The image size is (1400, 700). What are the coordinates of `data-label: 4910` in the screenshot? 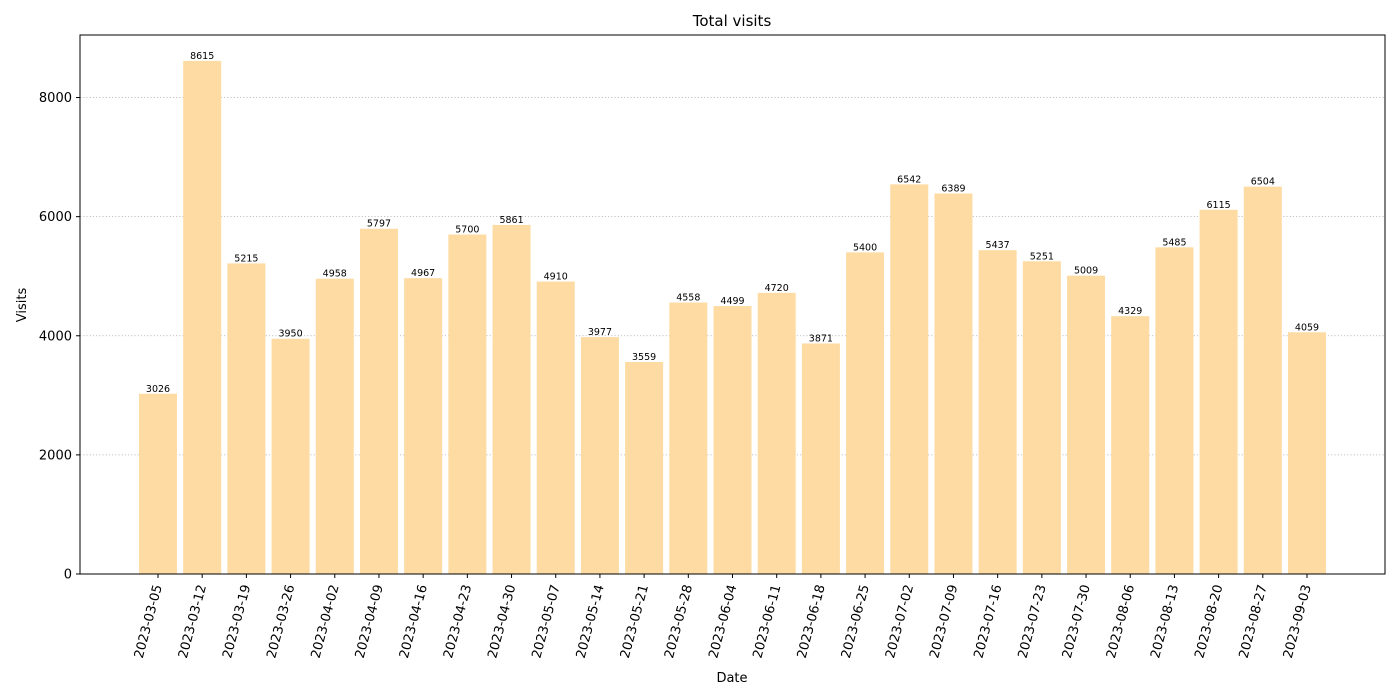 It's located at (556, 277).